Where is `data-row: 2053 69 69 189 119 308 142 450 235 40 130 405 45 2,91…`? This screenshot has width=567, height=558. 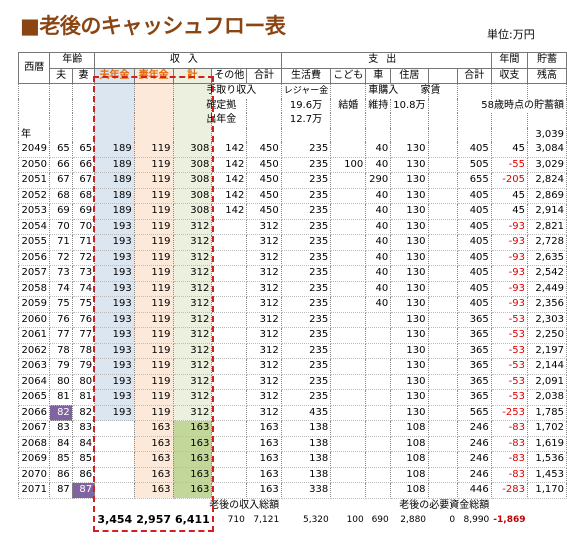
data-row: 2053 69 69 189 119 308 142 450 235 40 130 405 45 2,91… is located at coordinates (292, 211).